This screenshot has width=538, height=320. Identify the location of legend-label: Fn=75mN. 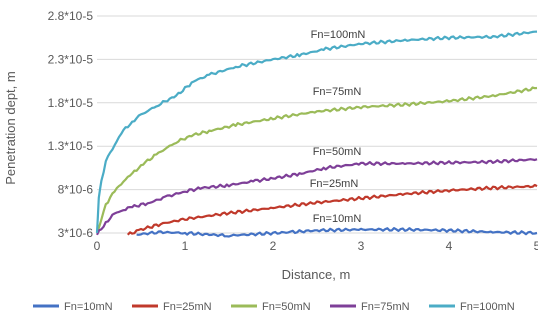
(385, 307).